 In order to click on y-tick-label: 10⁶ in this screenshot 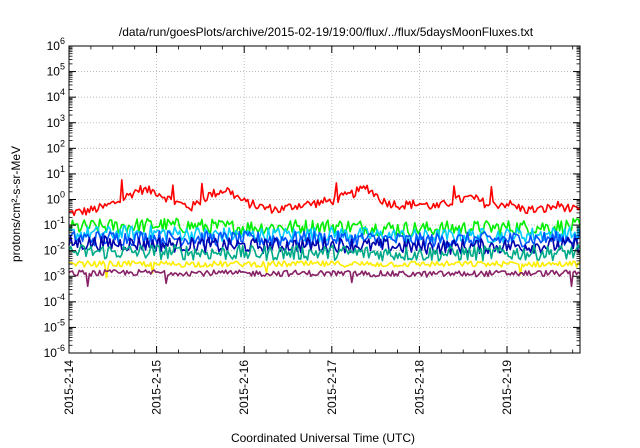, I will do `click(56, 44)`.